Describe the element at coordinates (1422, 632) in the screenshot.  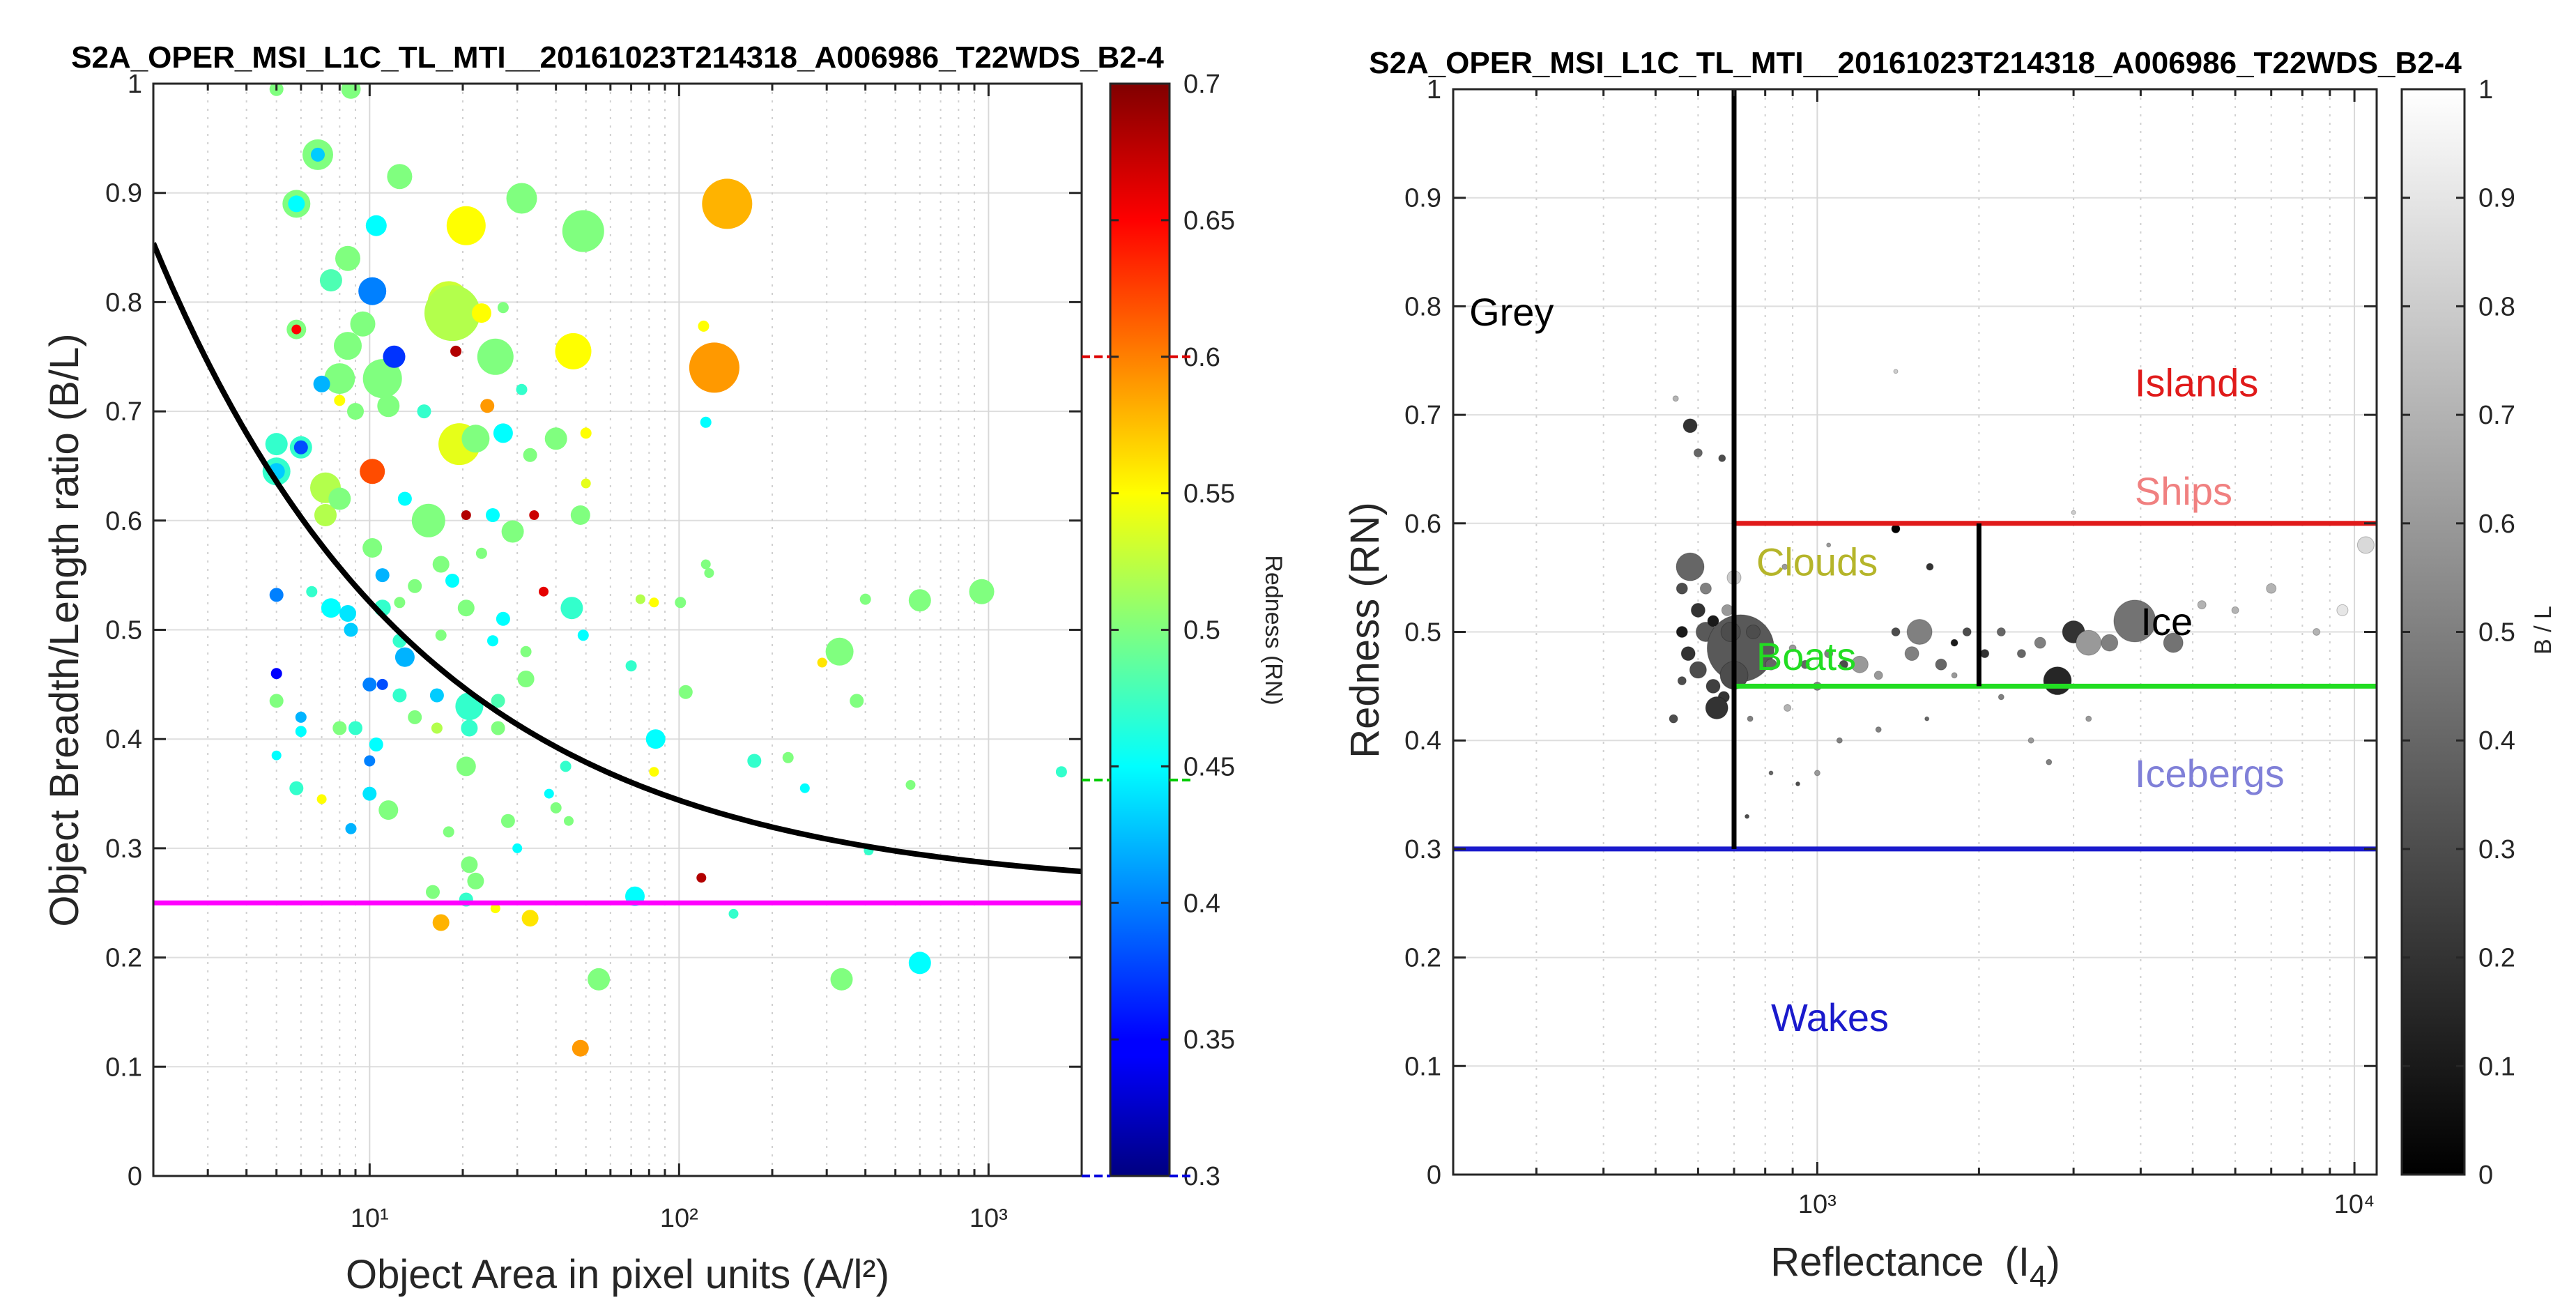
I see `chart-b-y-tick-labels: 0 0.1 0.2 0.3 0.4 0.5 0.6 0.7 0.8 0.9 1` at that location.